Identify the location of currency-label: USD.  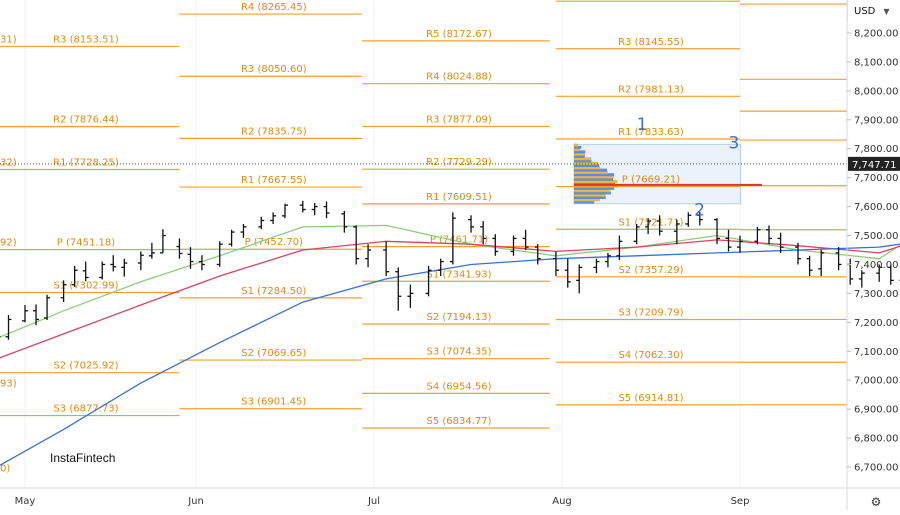
(864, 11).